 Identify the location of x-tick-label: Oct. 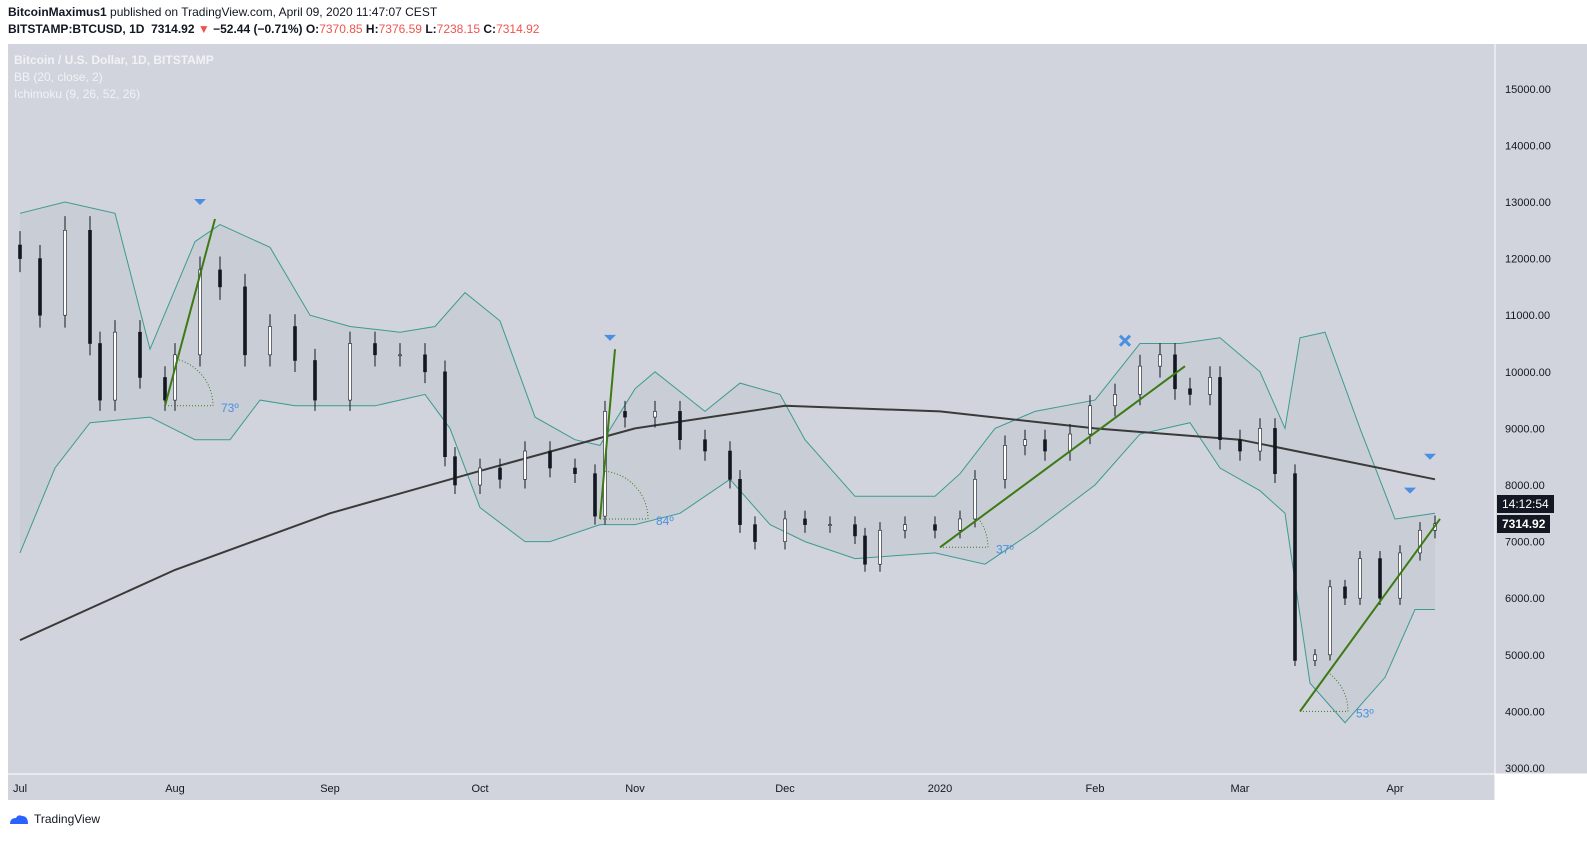
(479, 789).